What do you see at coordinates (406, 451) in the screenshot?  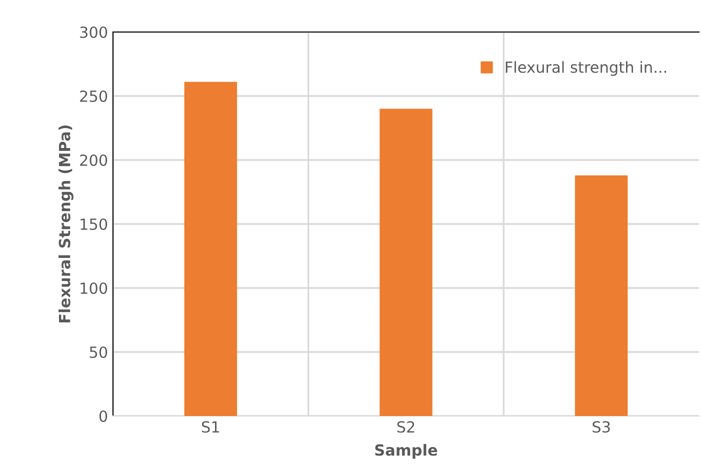 I see `x-axis-title: Sample` at bounding box center [406, 451].